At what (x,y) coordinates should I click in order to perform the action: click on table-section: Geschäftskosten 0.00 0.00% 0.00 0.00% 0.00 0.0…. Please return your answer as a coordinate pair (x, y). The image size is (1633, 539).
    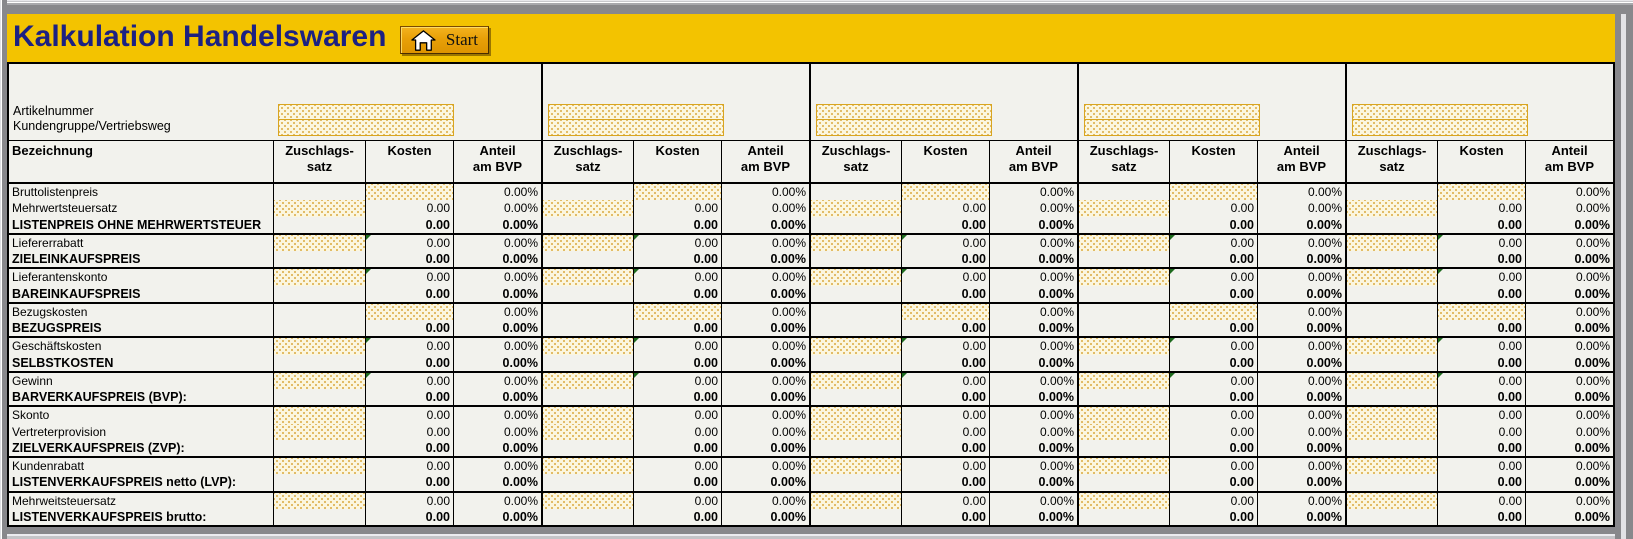
    Looking at the image, I should click on (811, 353).